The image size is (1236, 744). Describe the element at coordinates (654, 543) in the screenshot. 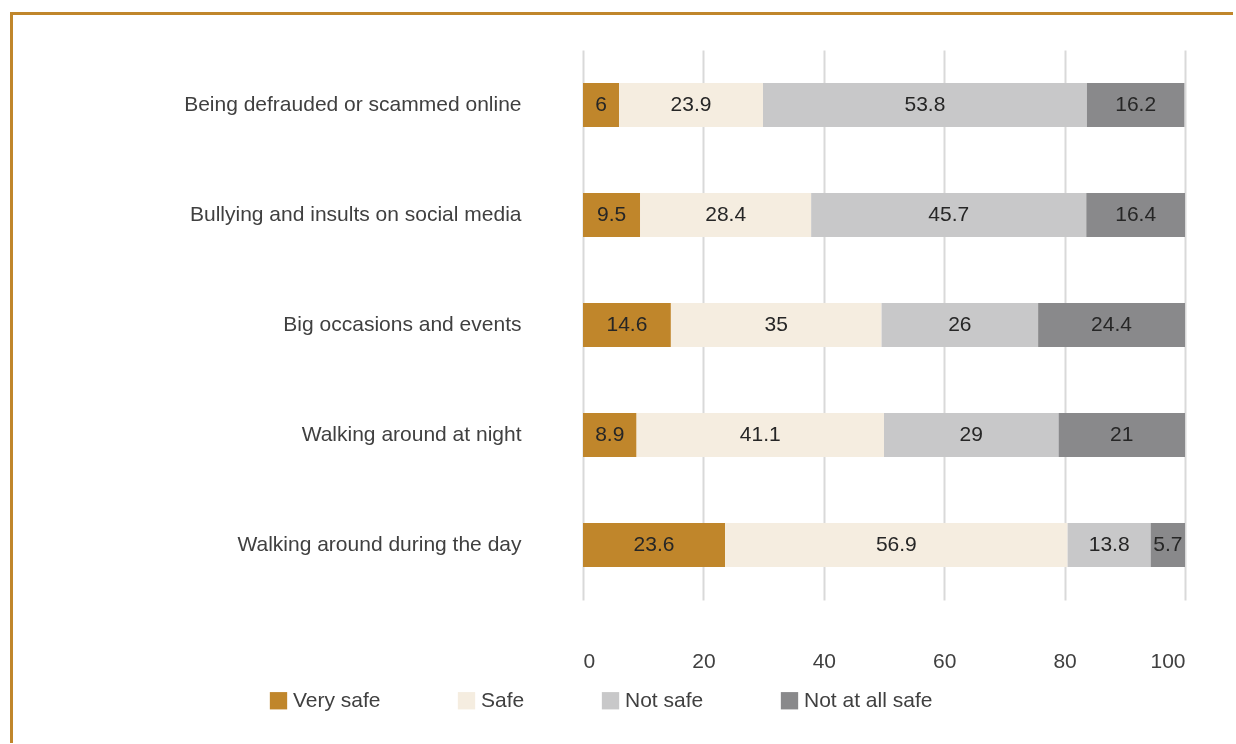

I see `data-label: 23.6` at that location.